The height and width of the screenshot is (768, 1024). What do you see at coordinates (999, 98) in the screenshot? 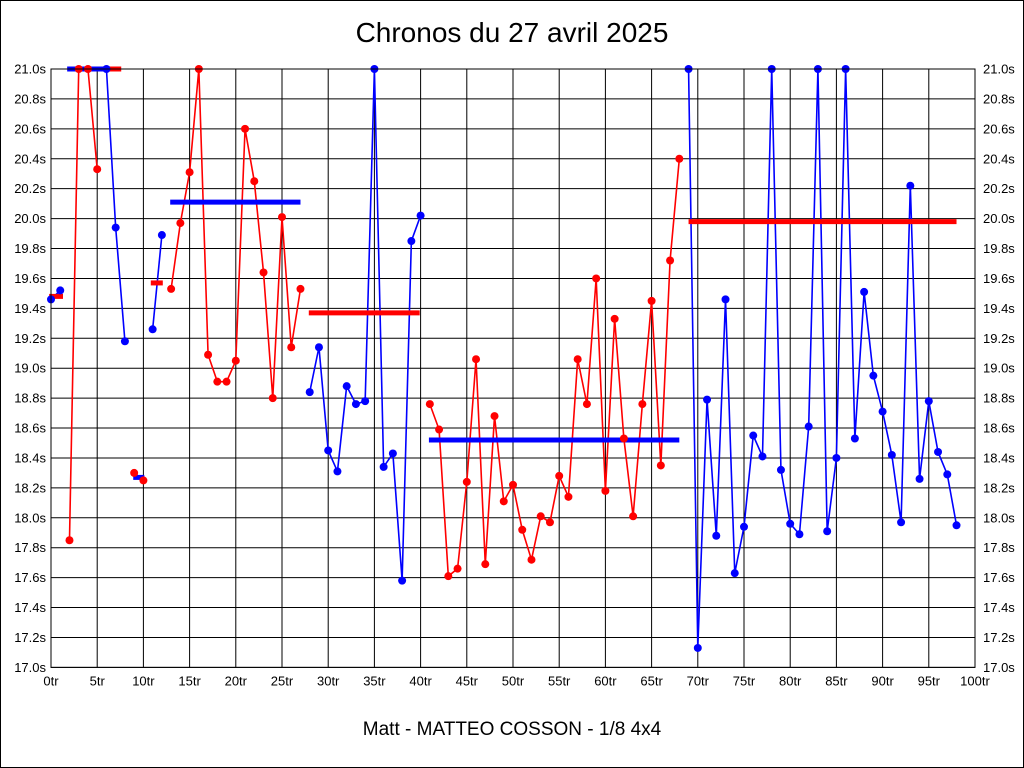
I see `y-axis-tick-label-right: 20.8s` at bounding box center [999, 98].